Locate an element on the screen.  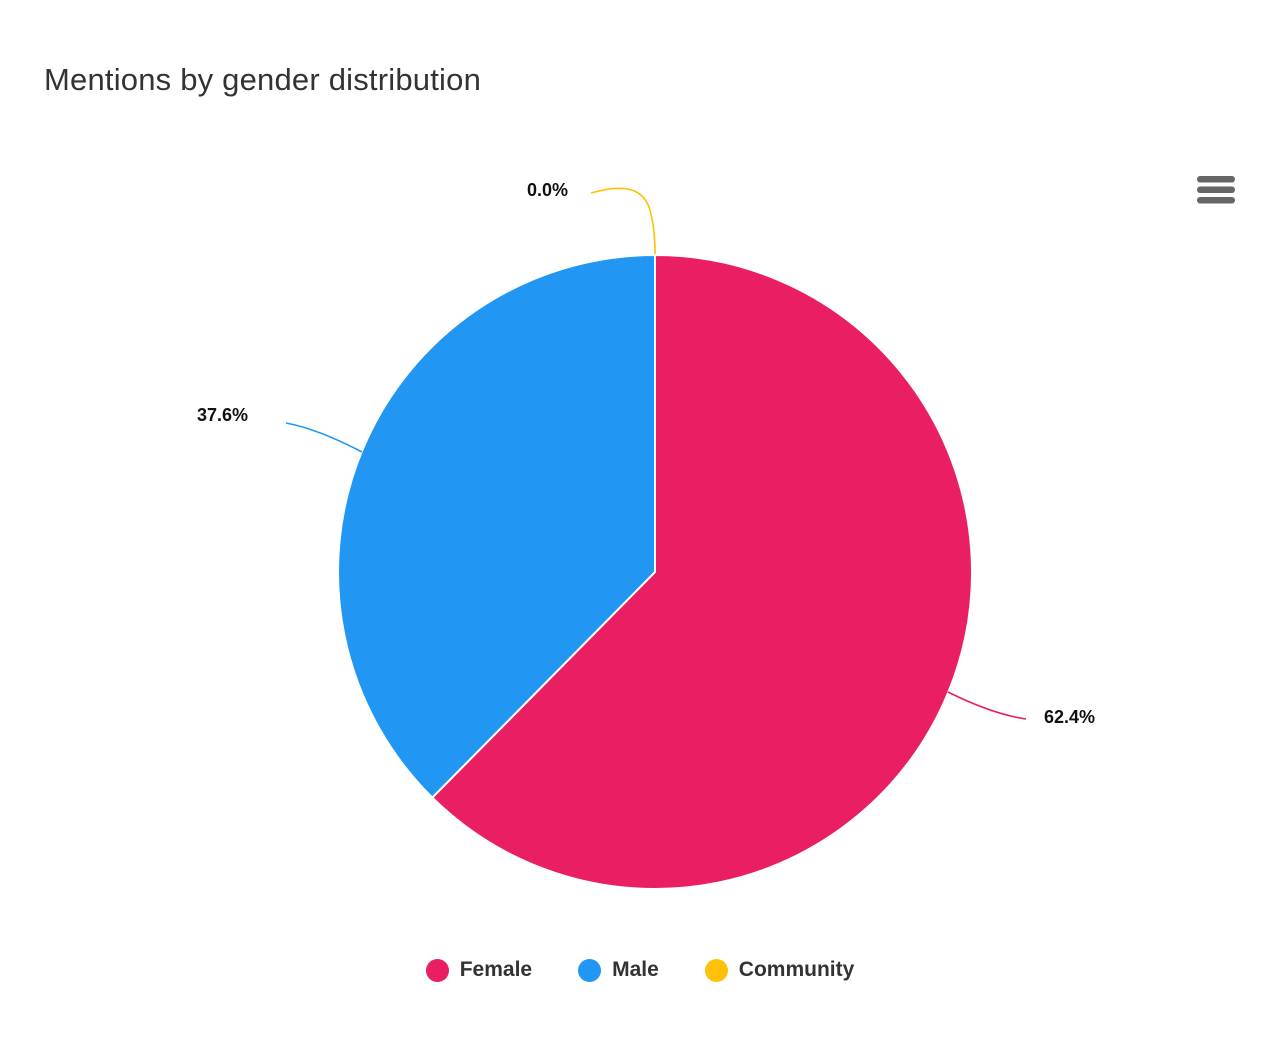
data-label-community: 0.0% is located at coordinates (548, 190).